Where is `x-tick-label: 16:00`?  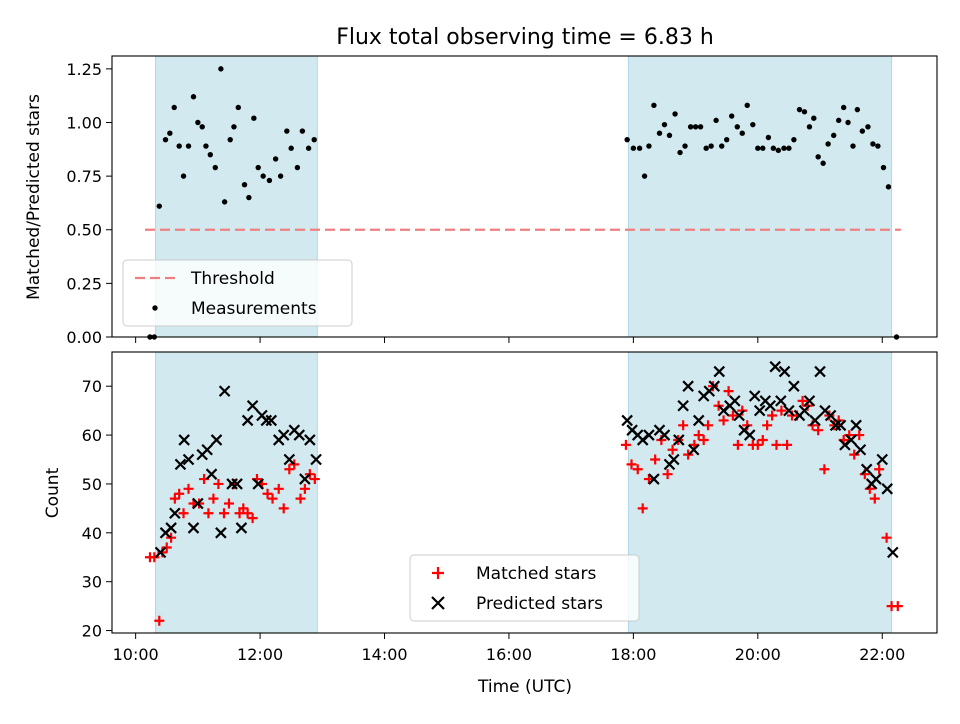
x-tick-label: 16:00 is located at coordinates (509, 654).